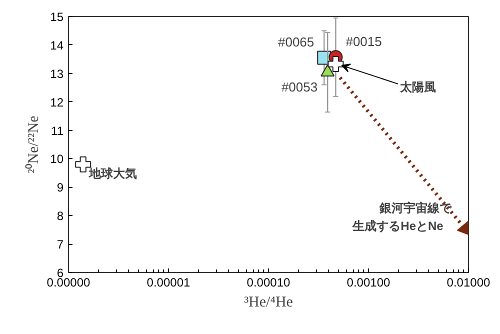  What do you see at coordinates (368, 283) in the screenshot?
I see `x-tick-label: 0.00100` at bounding box center [368, 283].